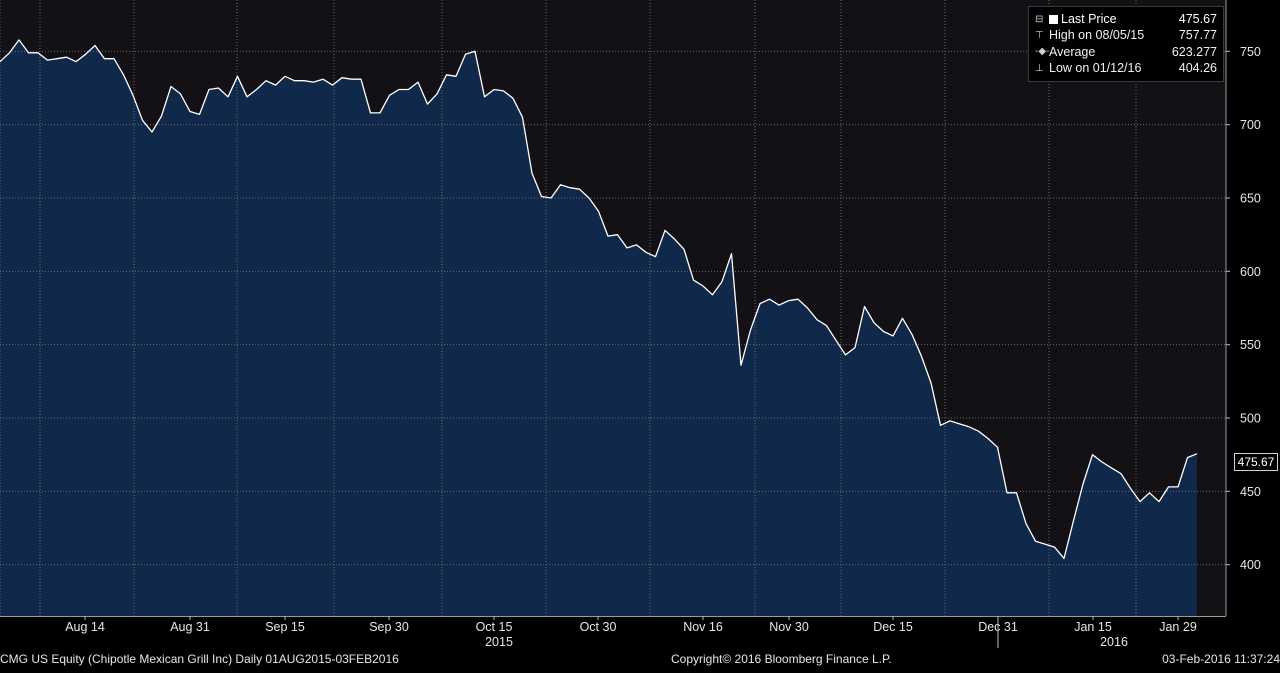 The width and height of the screenshot is (1280, 673). What do you see at coordinates (1250, 199) in the screenshot?
I see `y-tick-label: 650` at bounding box center [1250, 199].